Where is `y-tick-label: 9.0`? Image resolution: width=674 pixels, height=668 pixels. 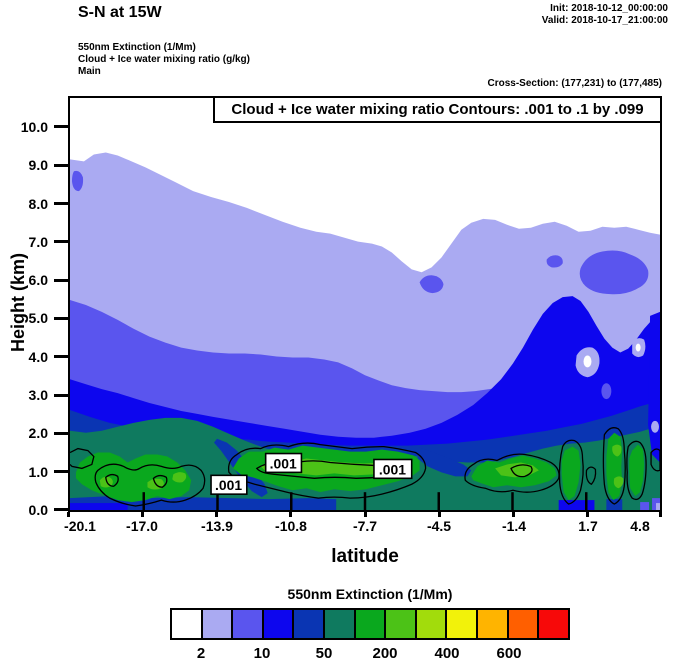 y-tick-label: 9.0 is located at coordinates (38, 165).